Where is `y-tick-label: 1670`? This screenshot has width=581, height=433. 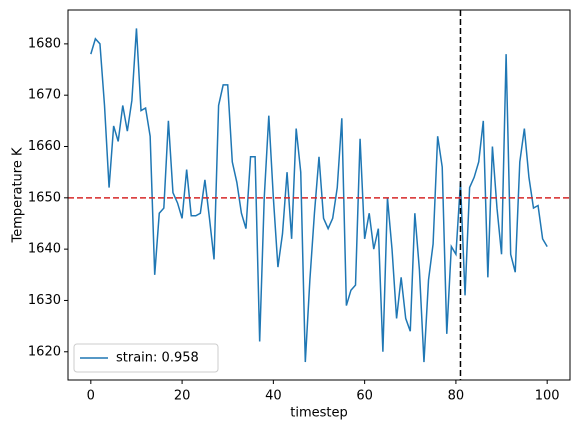
y-tick-label: 1670 is located at coordinates (44, 95).